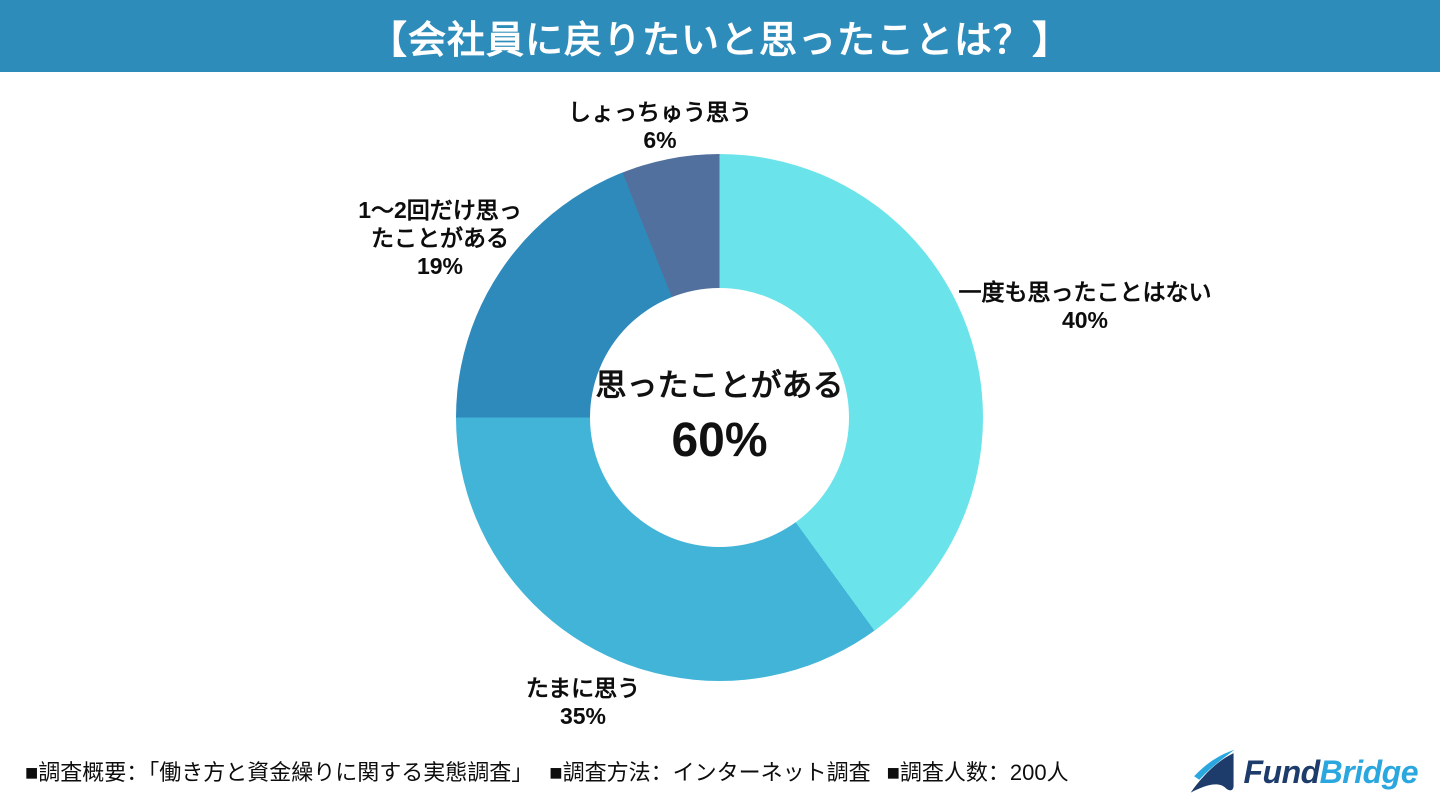 This screenshot has width=1440, height=810. What do you see at coordinates (1369, 771) in the screenshot?
I see `logo-text-bridge: Bridge` at bounding box center [1369, 771].